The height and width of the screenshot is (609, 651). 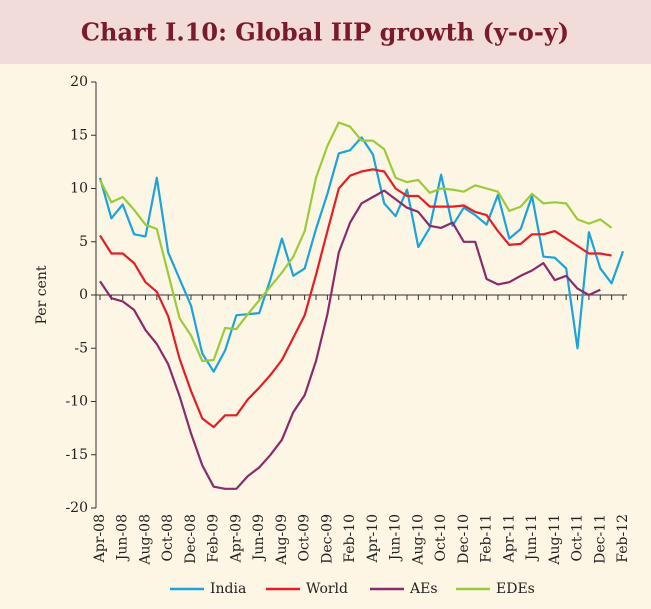 I want to click on y-tick-label: -20, so click(x=76, y=508).